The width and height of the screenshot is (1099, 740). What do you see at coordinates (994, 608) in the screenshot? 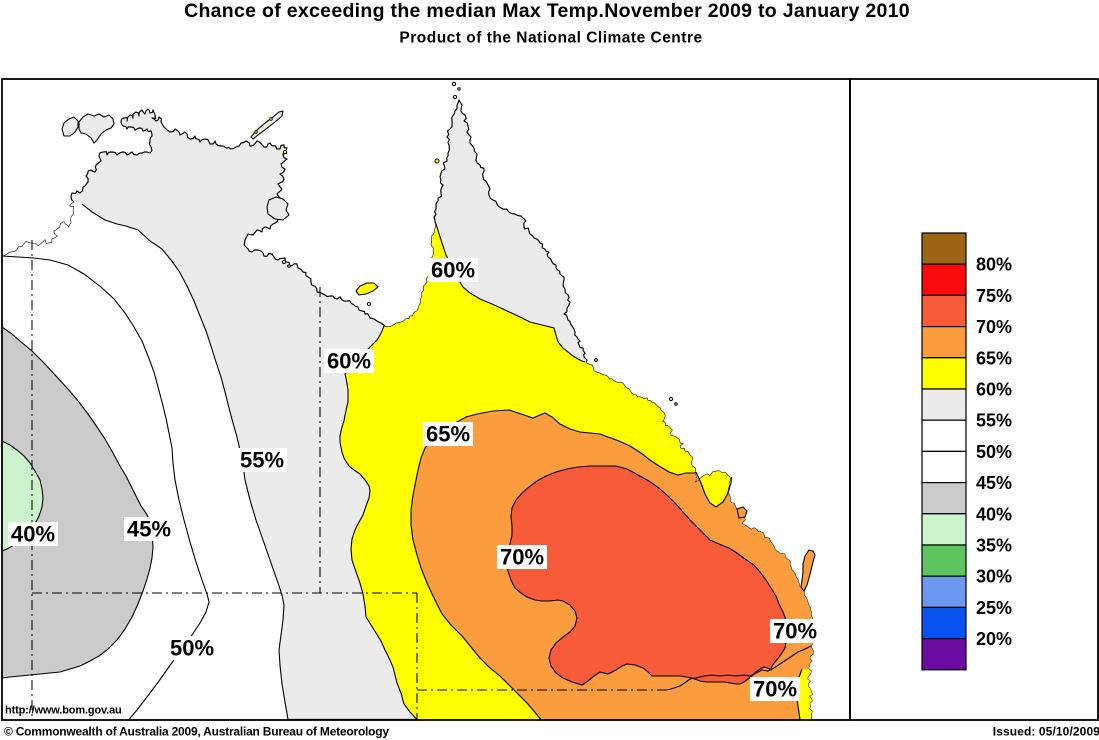
I see `svg-text: 25%` at bounding box center [994, 608].